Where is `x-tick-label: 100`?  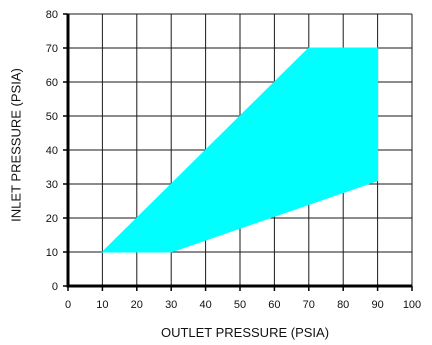
x-tick-label: 100 is located at coordinates (412, 305).